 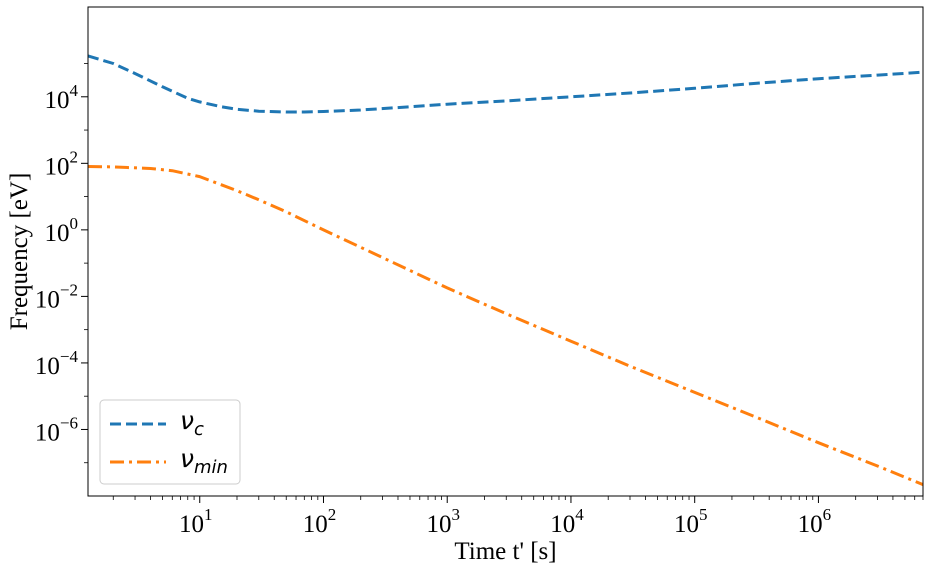 I want to click on tick-exponent: 3, so click(x=455, y=514).